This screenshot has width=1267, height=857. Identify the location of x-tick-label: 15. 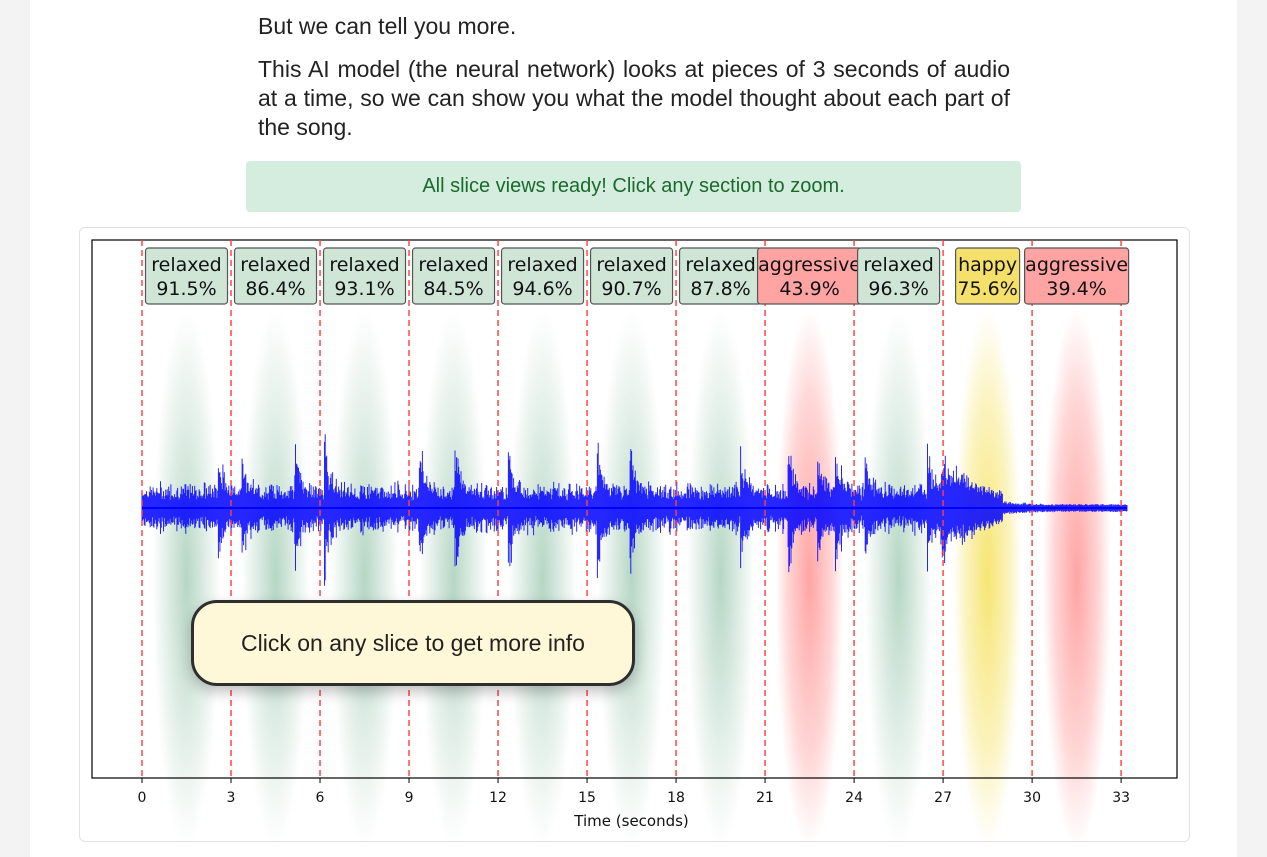
(587, 798).